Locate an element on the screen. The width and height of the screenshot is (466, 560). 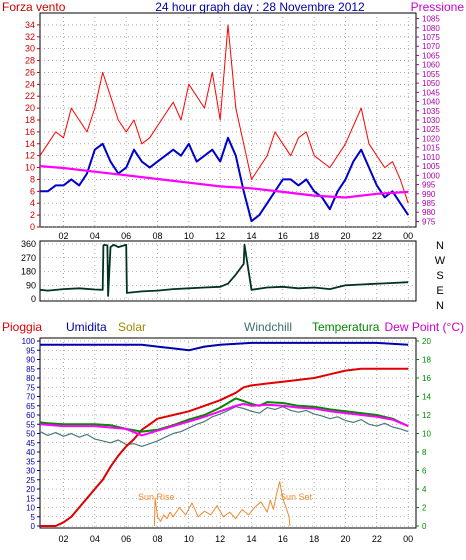
top-x-tick-label: 00 is located at coordinates (408, 236).